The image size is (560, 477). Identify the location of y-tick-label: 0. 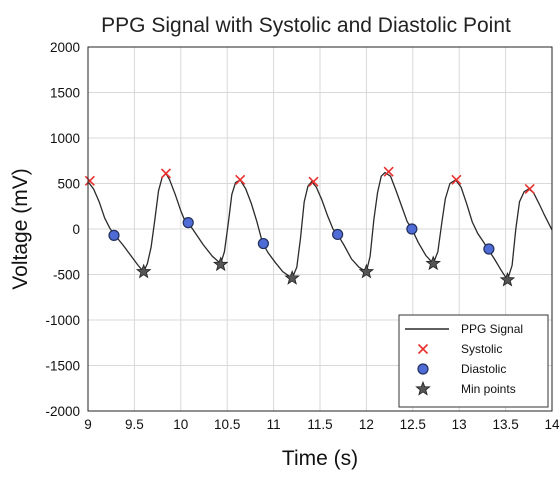
(76, 229).